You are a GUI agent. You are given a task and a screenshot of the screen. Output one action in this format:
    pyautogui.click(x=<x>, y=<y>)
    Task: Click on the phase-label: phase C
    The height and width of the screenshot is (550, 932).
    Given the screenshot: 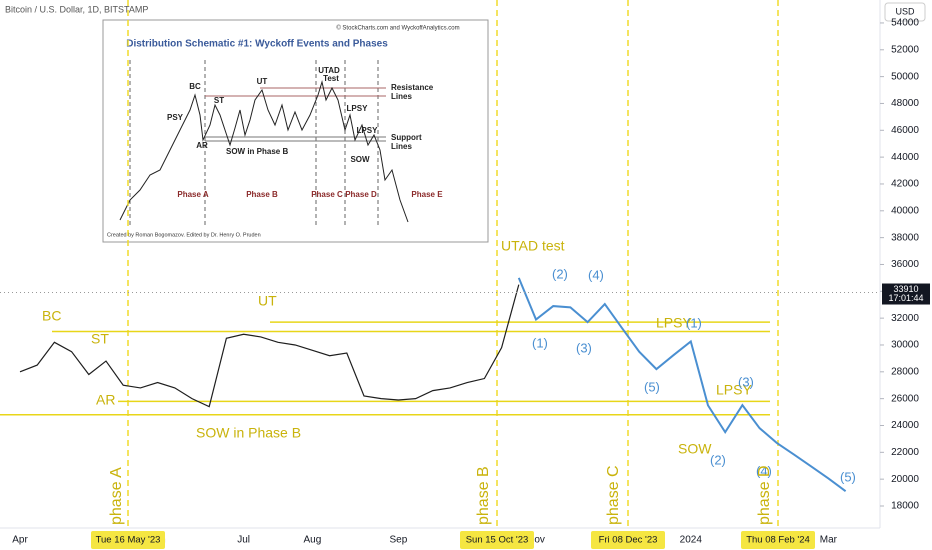 What is the action you would take?
    pyautogui.click(x=613, y=495)
    